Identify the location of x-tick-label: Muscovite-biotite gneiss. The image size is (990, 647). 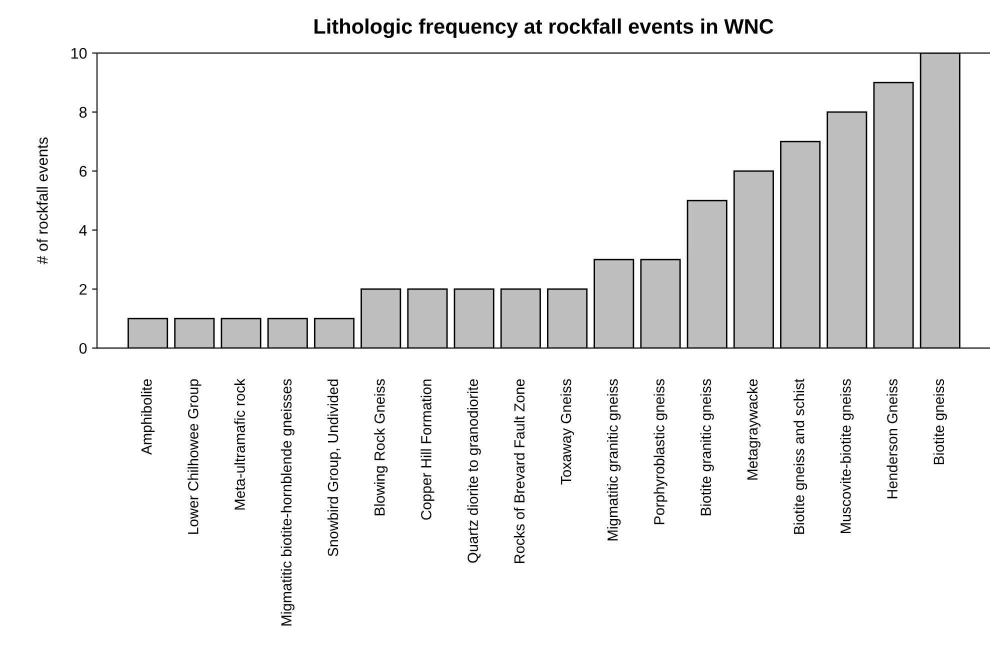
(847, 456).